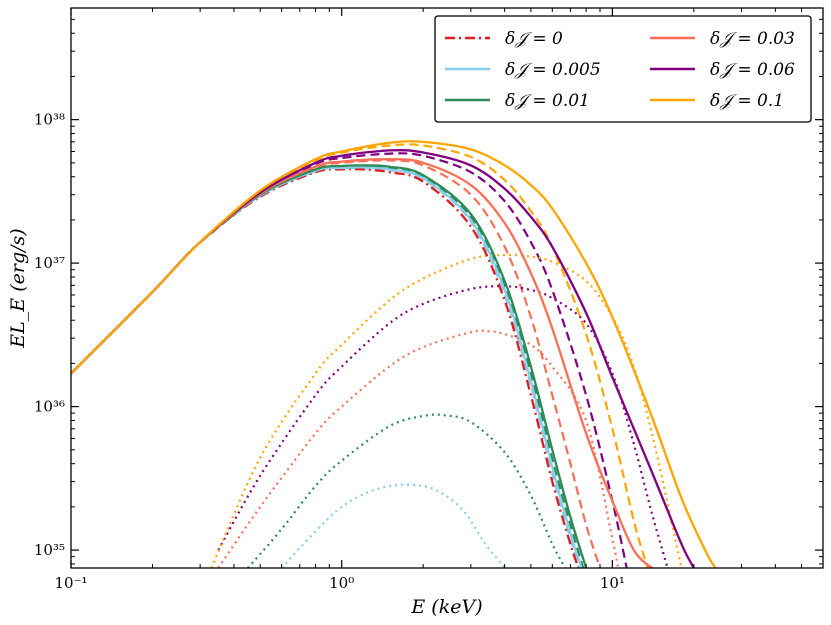 The width and height of the screenshot is (831, 625). I want to click on y-tick-label: 10³⁵, so click(49, 550).